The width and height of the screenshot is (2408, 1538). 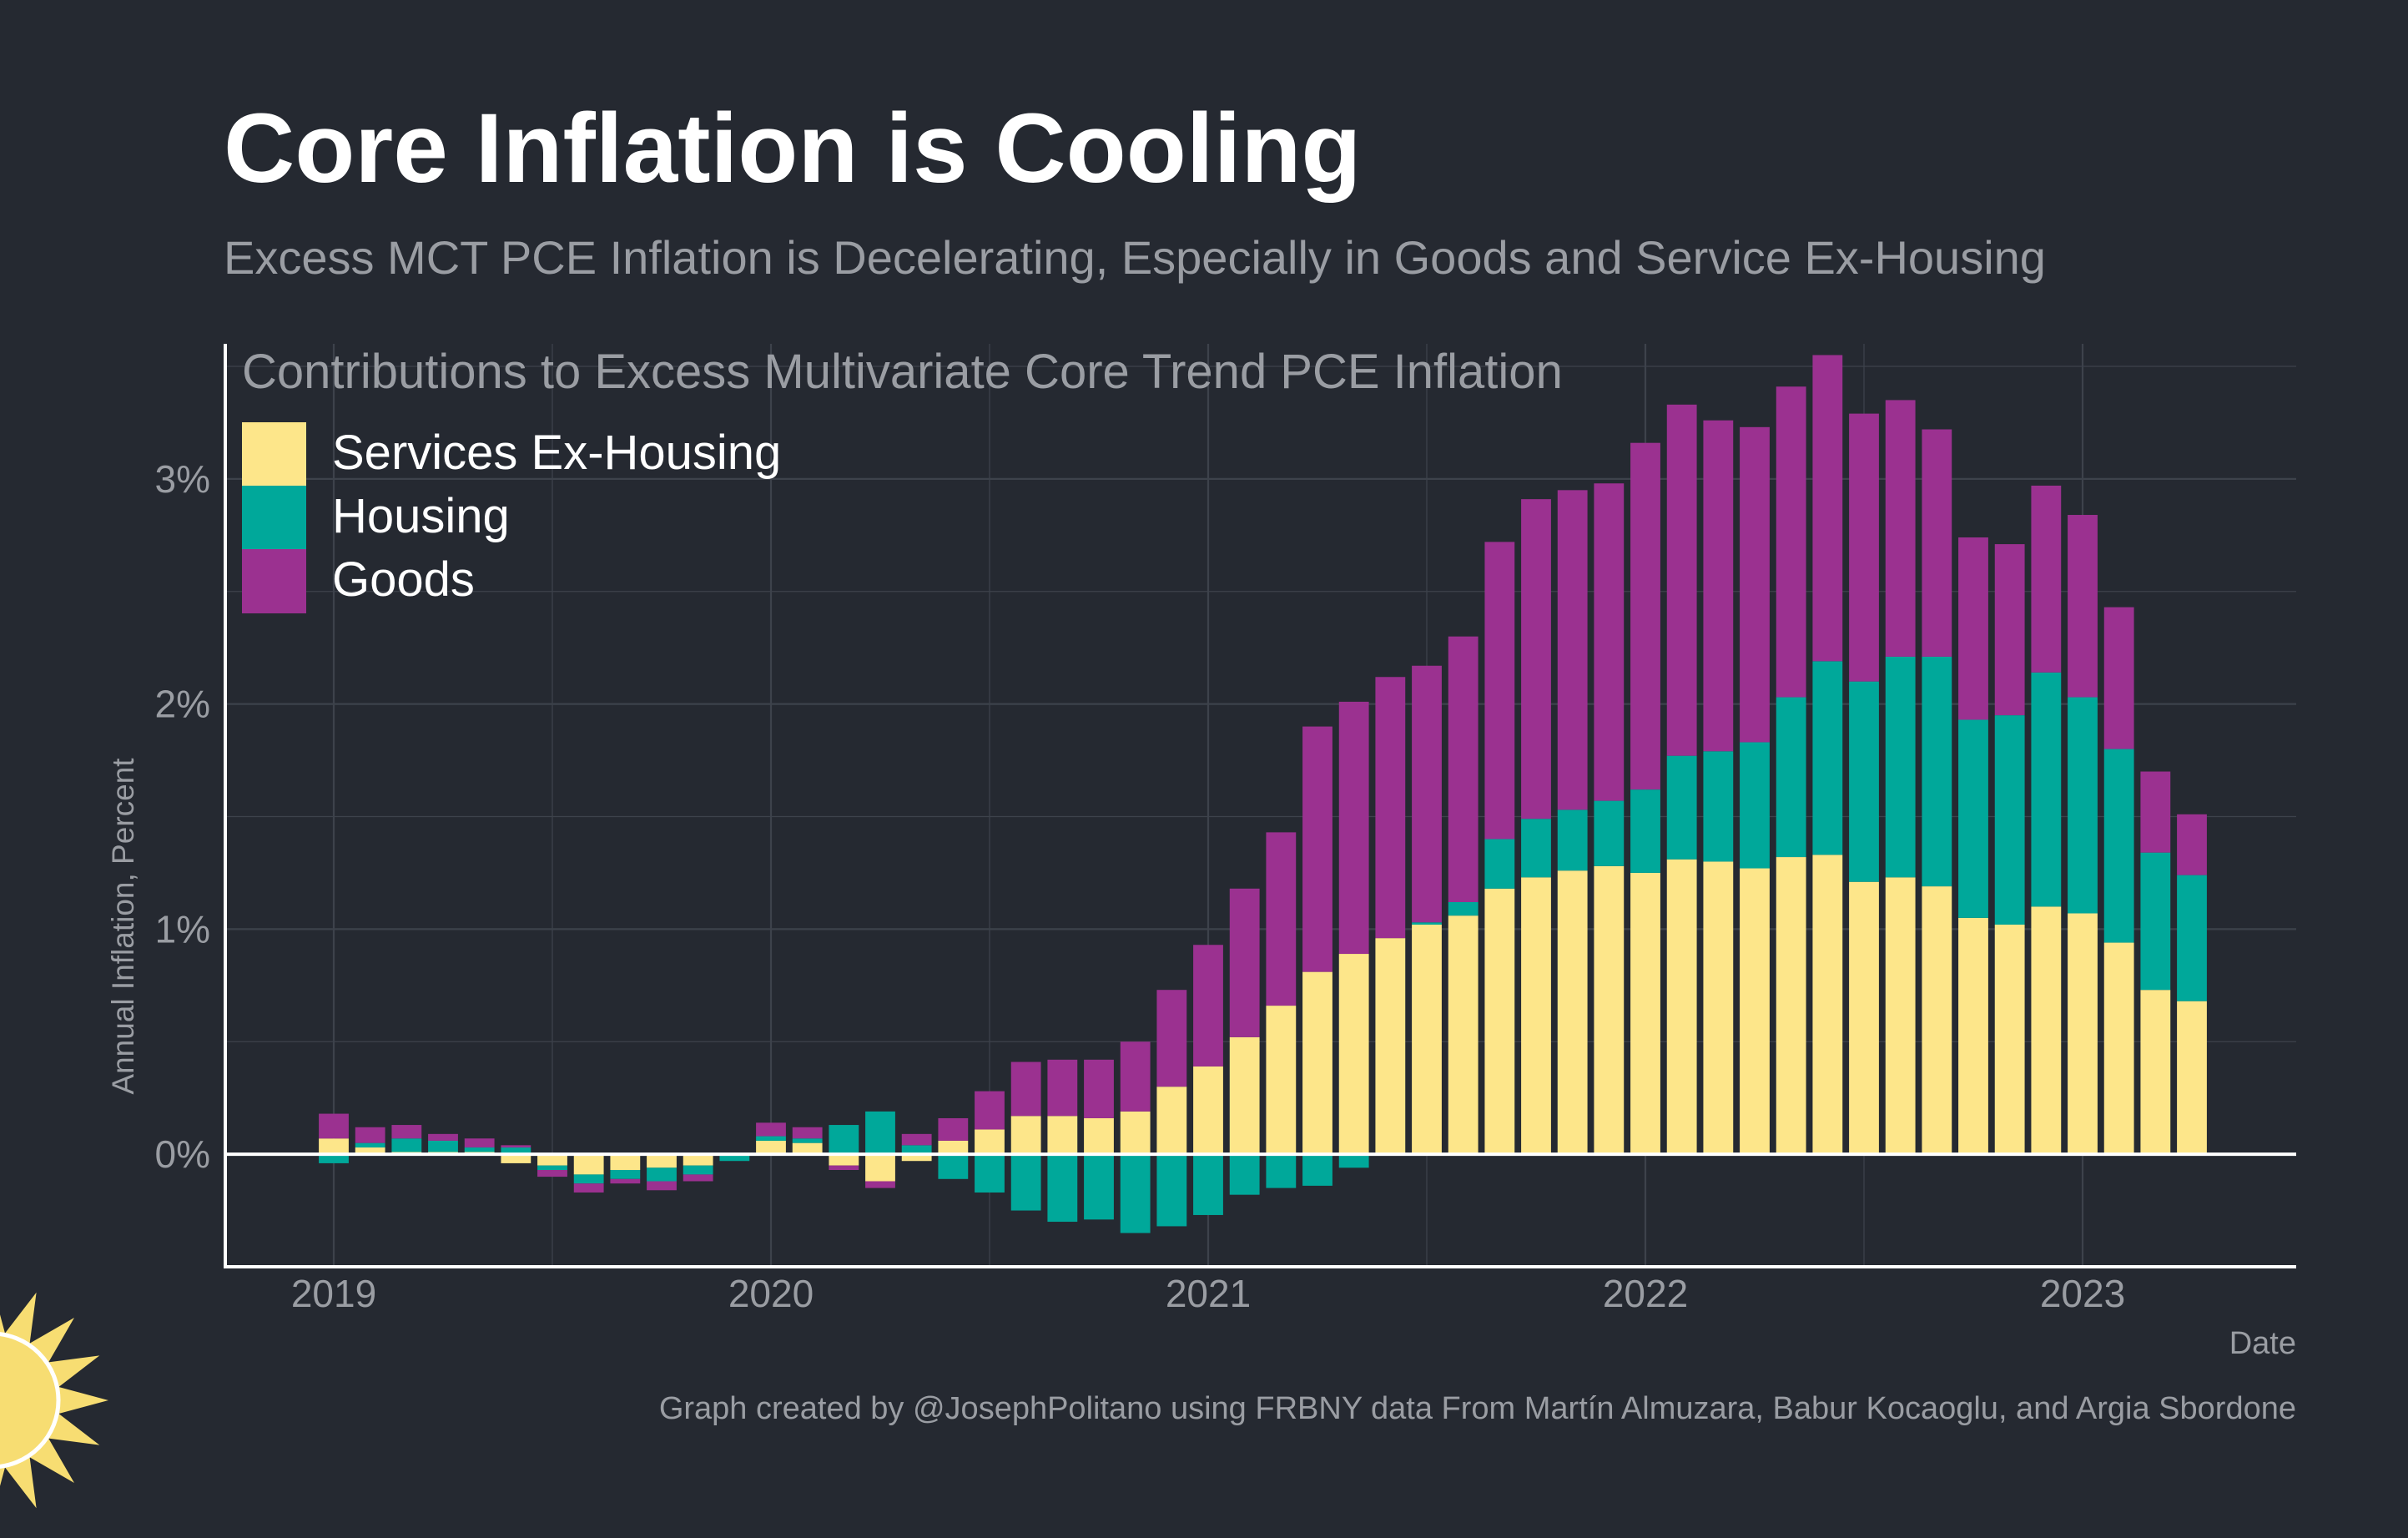 I want to click on y-axis-label: Annual Inflation, Percent, so click(x=123, y=926).